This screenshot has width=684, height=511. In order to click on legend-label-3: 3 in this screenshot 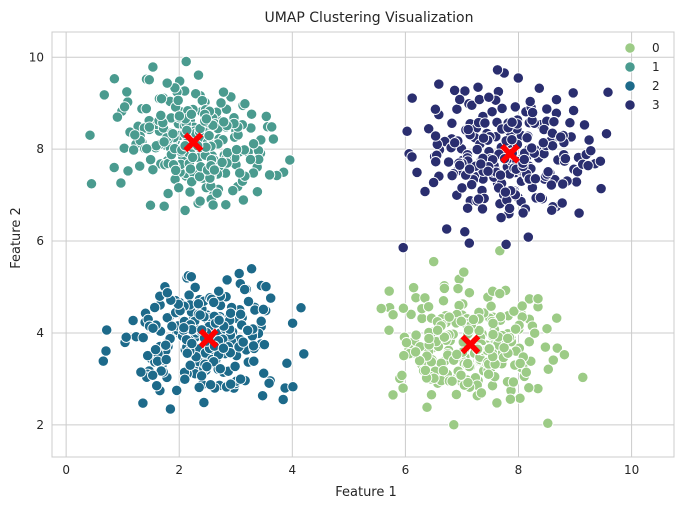, I will do `click(656, 105)`.